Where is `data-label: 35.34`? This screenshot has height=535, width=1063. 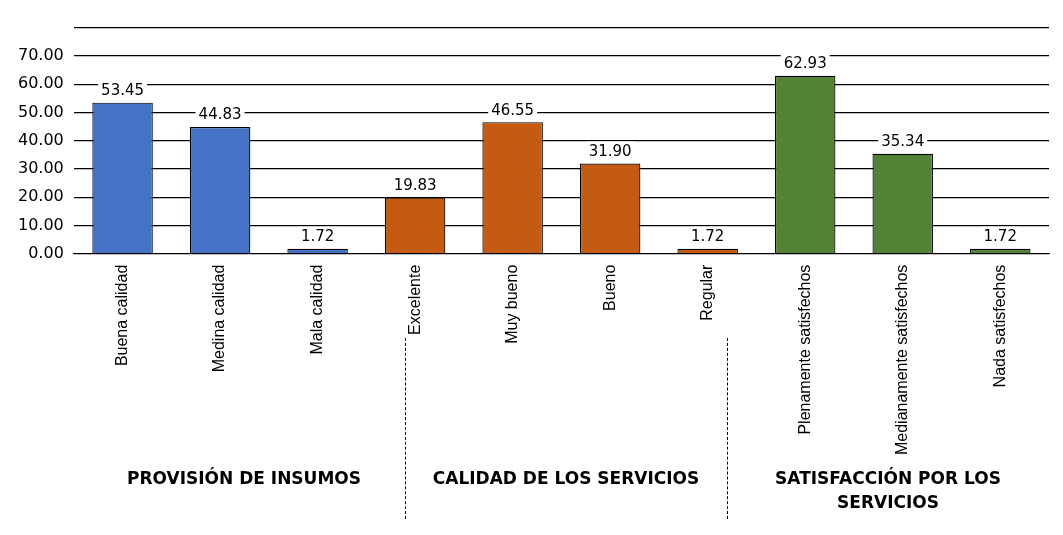 data-label: 35.34 is located at coordinates (903, 141).